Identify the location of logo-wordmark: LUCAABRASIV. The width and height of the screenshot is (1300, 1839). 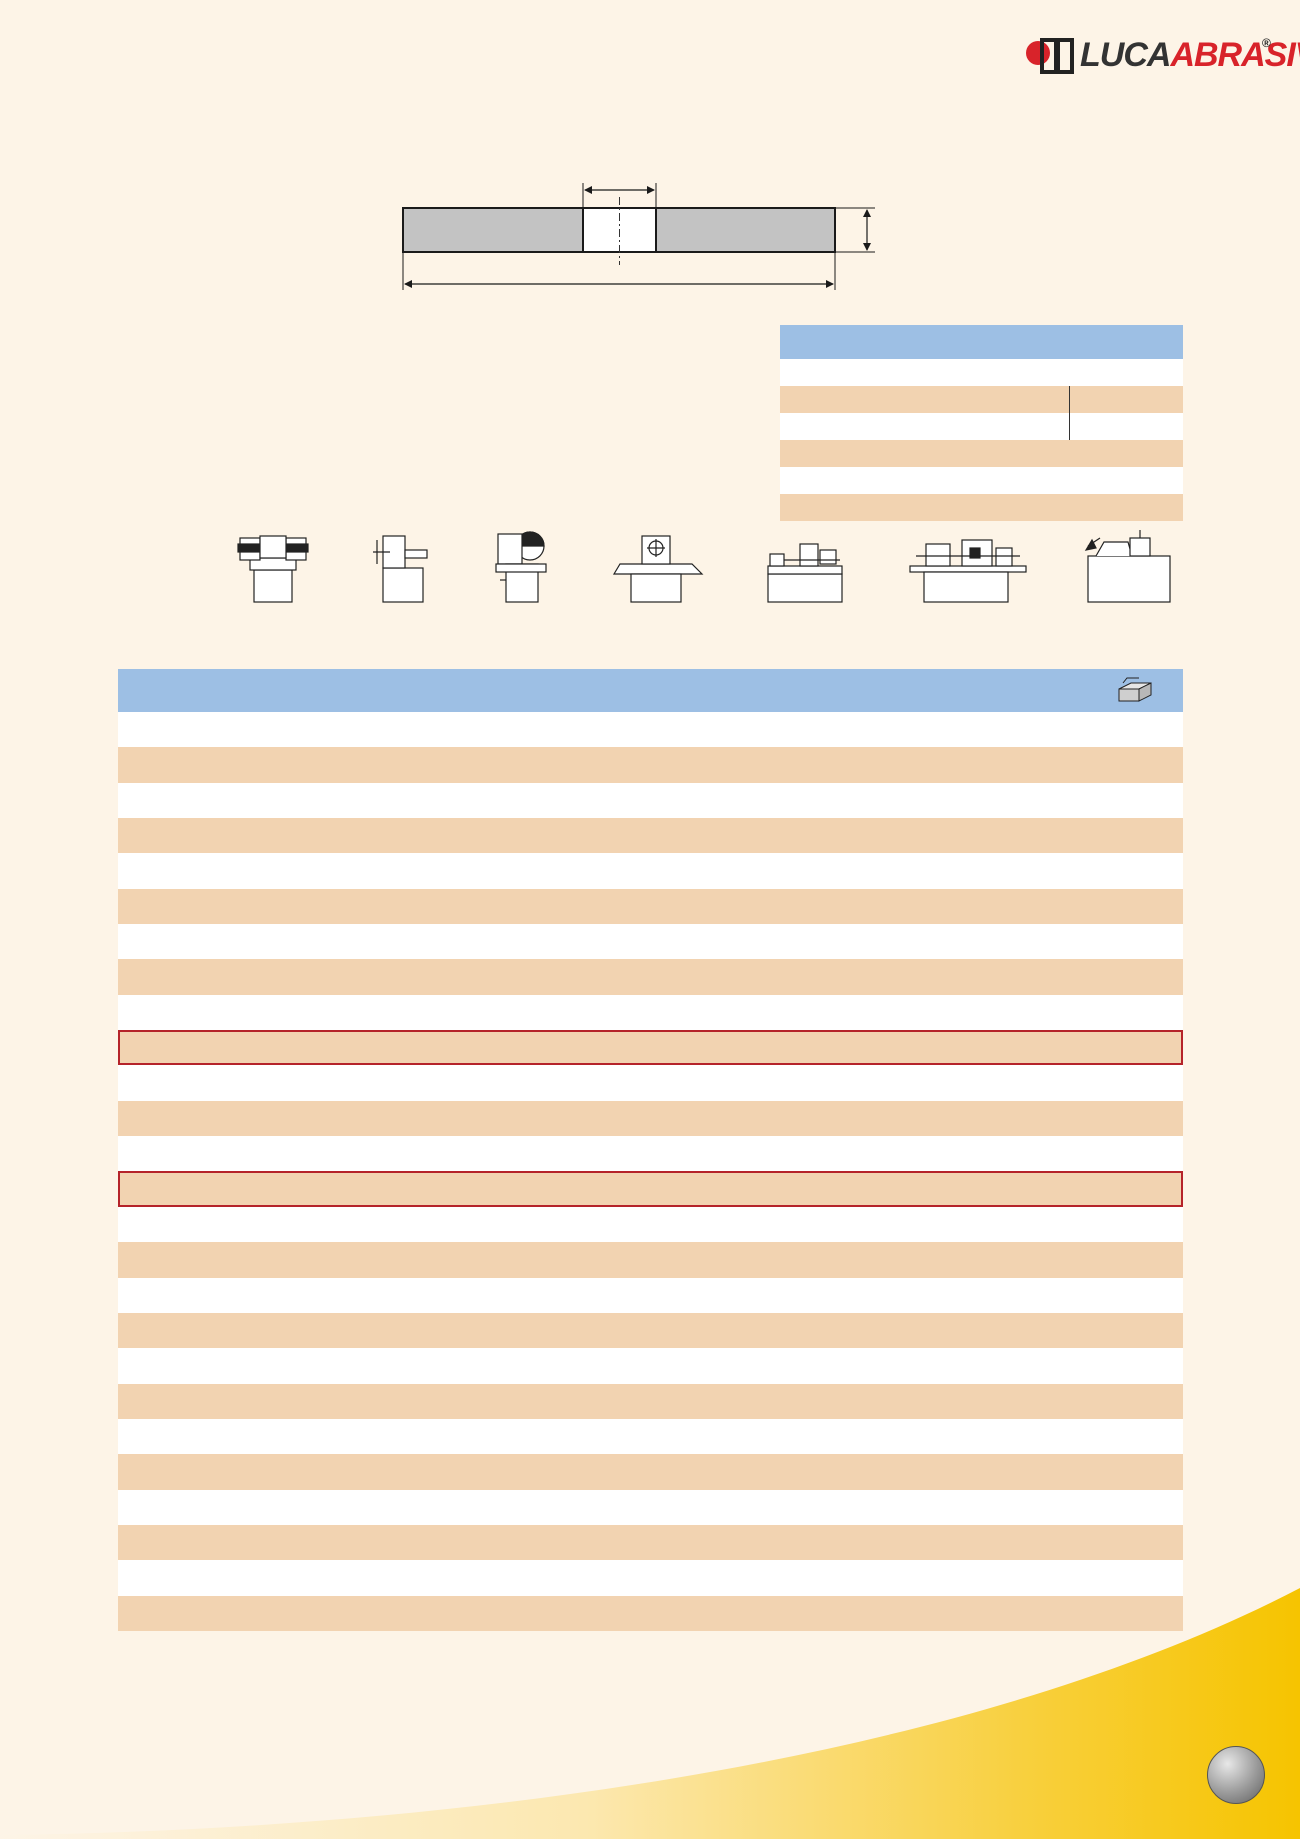
(1190, 55).